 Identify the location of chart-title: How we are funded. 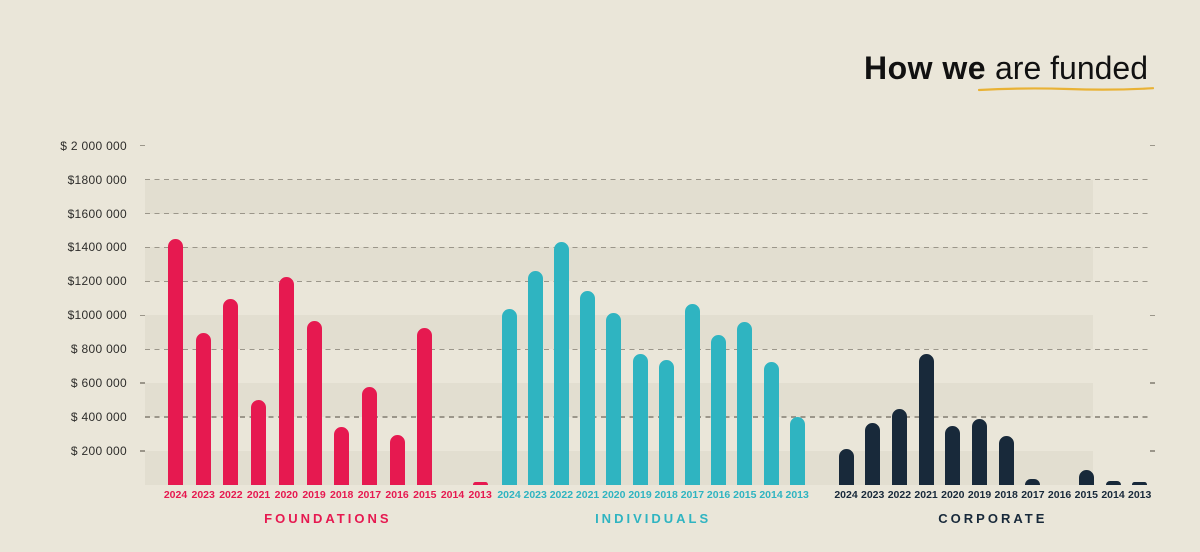
(1006, 68).